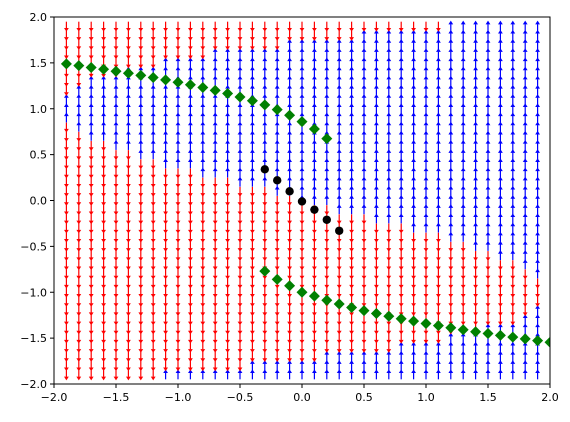 Image resolution: width=570 pixels, height=422 pixels. I want to click on x-tick-label: 0.0, so click(302, 397).